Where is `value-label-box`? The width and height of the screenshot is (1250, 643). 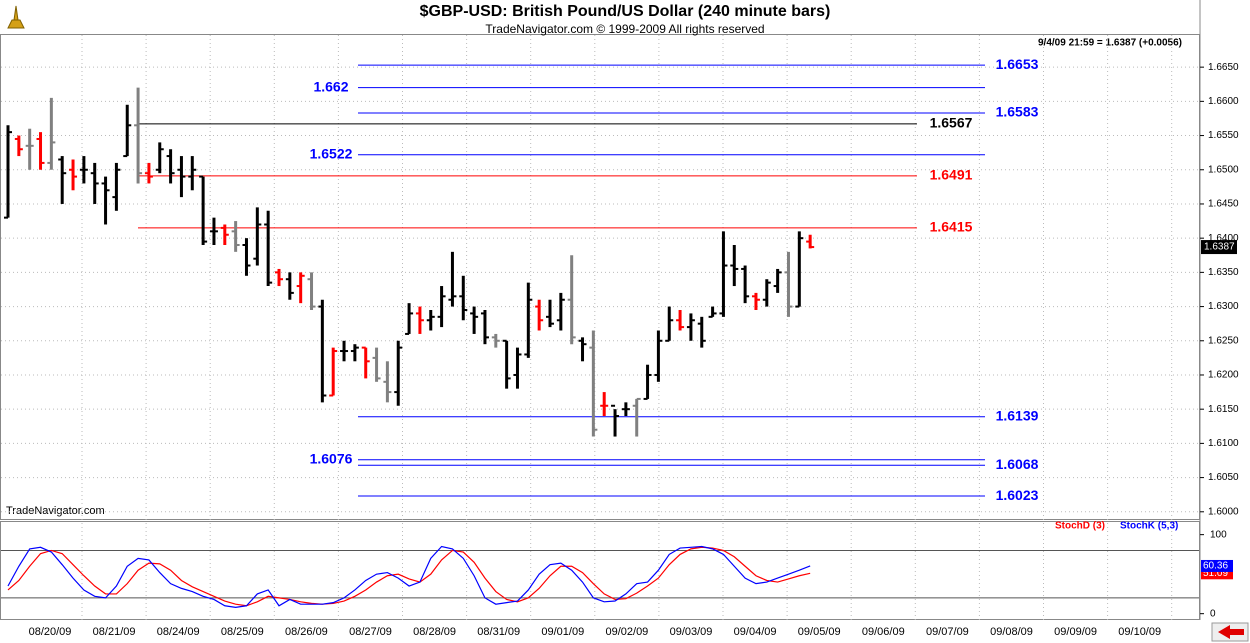
value-label-box is located at coordinates (1217, 565).